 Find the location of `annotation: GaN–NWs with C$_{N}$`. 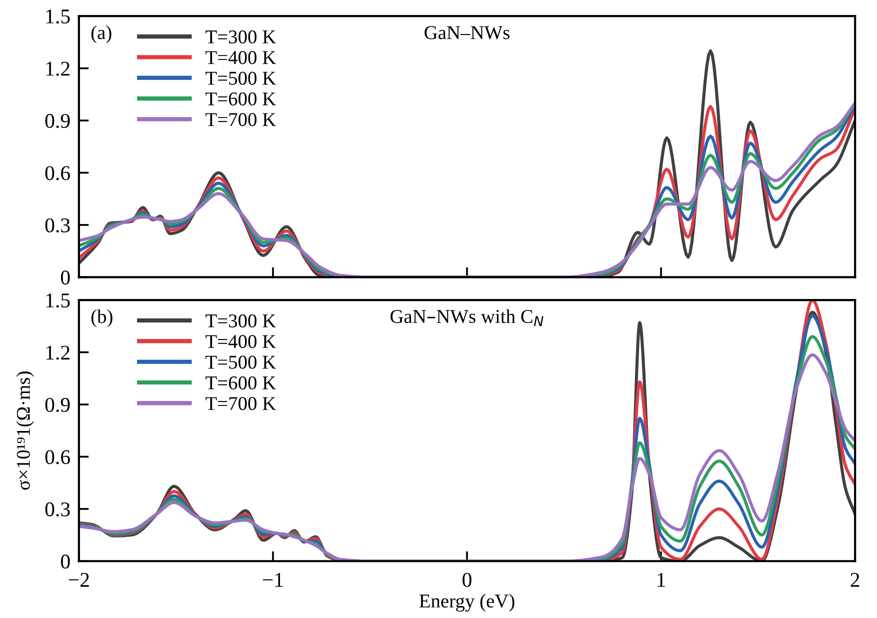

annotation: GaN–NWs with C$_{N}$ is located at coordinates (467, 317).